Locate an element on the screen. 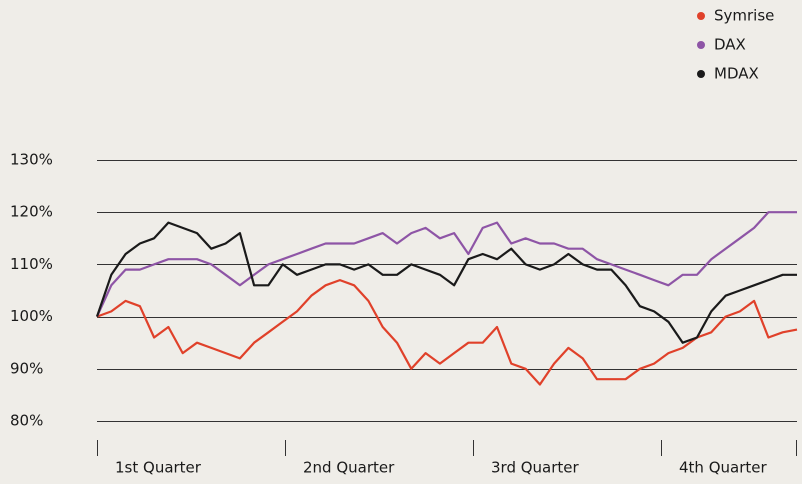 The width and height of the screenshot is (802, 484). y-tick-label: 130% is located at coordinates (31, 160).